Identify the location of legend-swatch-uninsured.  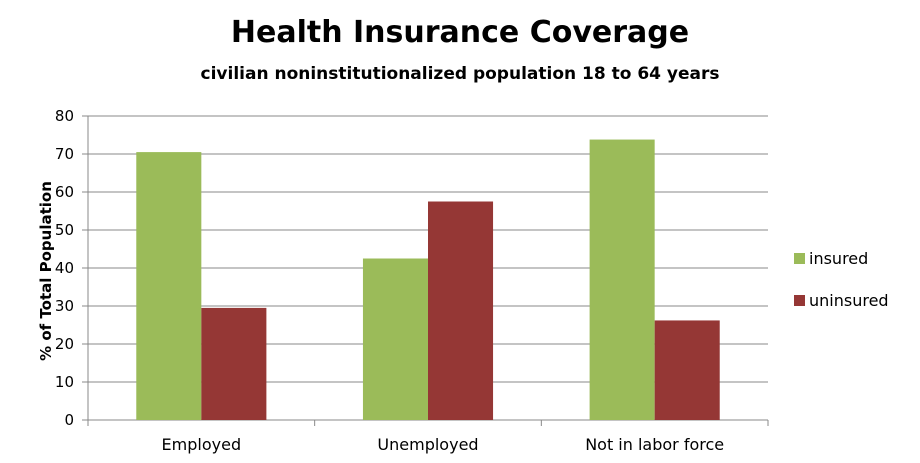
(799, 300).